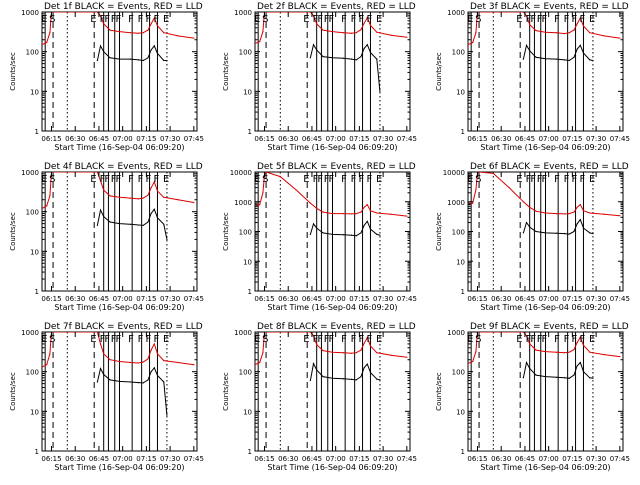 Image resolution: width=640 pixels, height=485 pixels. Describe the element at coordinates (336, 167) in the screenshot. I see `chart-title: Det 5f BLACK = Events, RED = LLD` at that location.